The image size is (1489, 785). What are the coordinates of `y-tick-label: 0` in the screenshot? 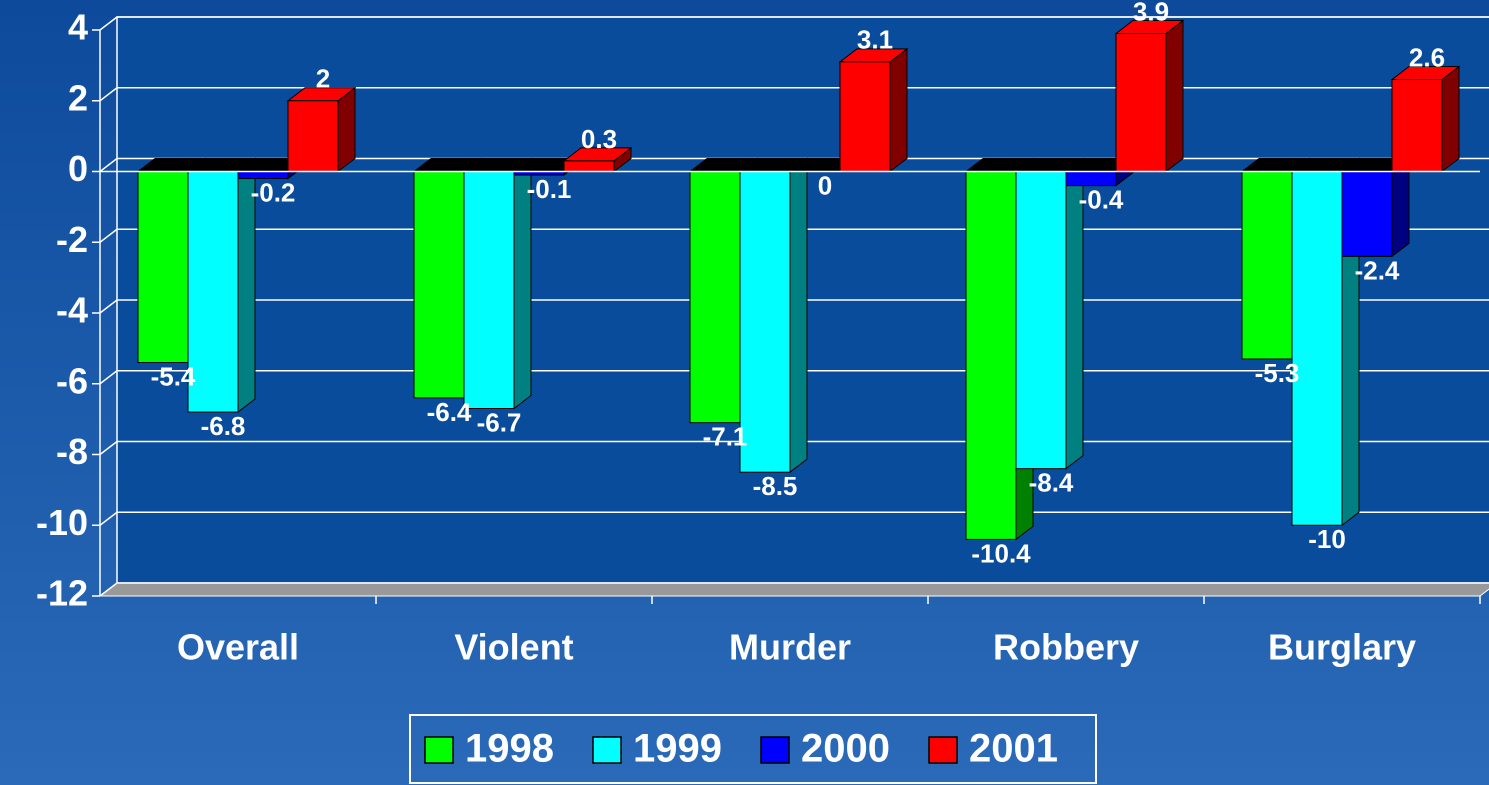 It's located at (78, 168).